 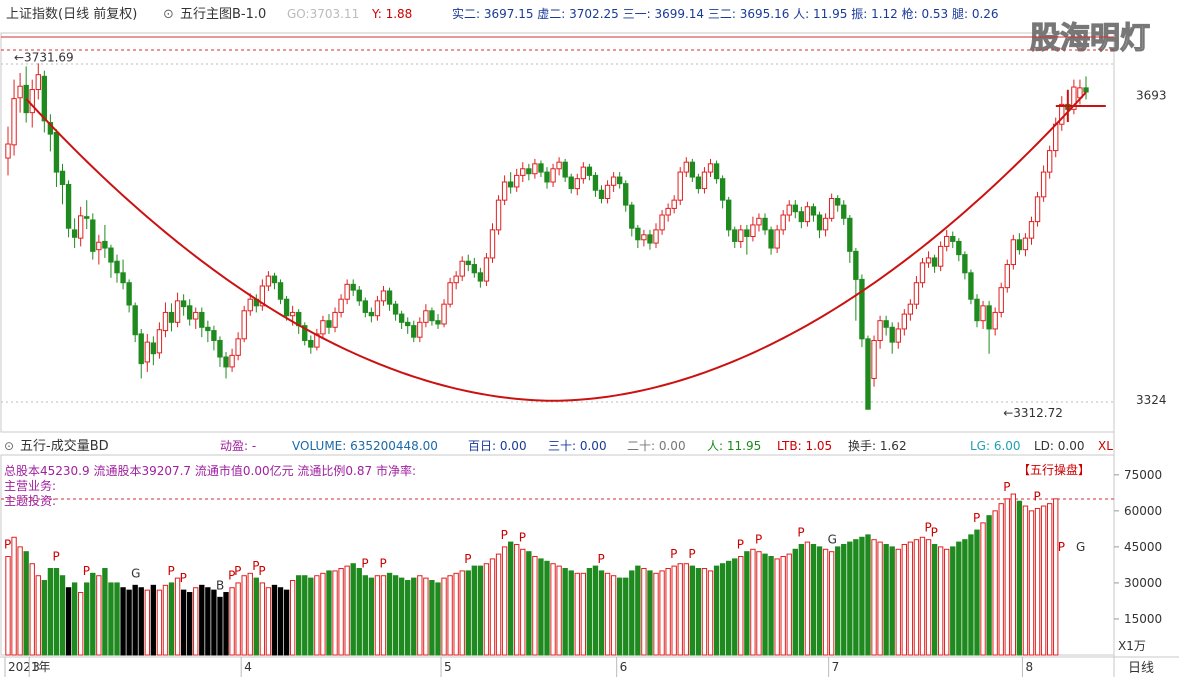 What do you see at coordinates (1143, 511) in the screenshot?
I see `volume-tick-label: 60000` at bounding box center [1143, 511].